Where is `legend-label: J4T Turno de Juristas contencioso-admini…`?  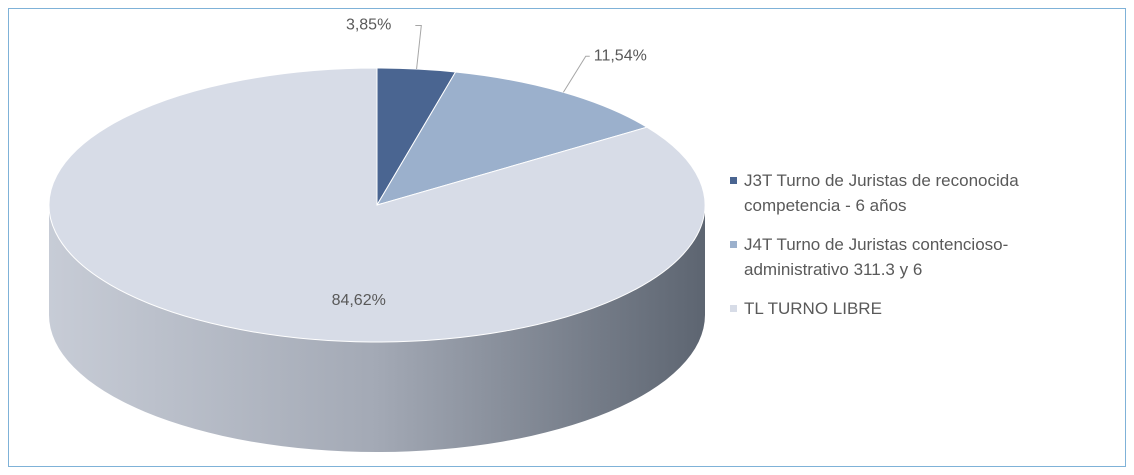 legend-label: J4T Turno de Juristas contencioso-admini… is located at coordinates (876, 257).